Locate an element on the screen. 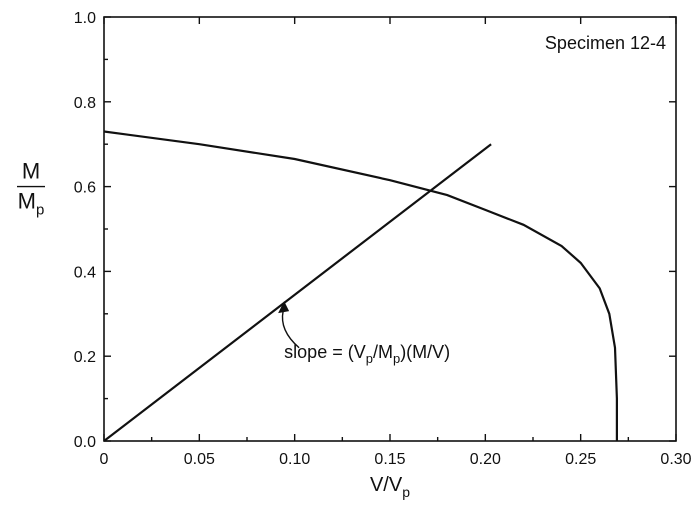  x-tick-label: 0 is located at coordinates (104, 459).